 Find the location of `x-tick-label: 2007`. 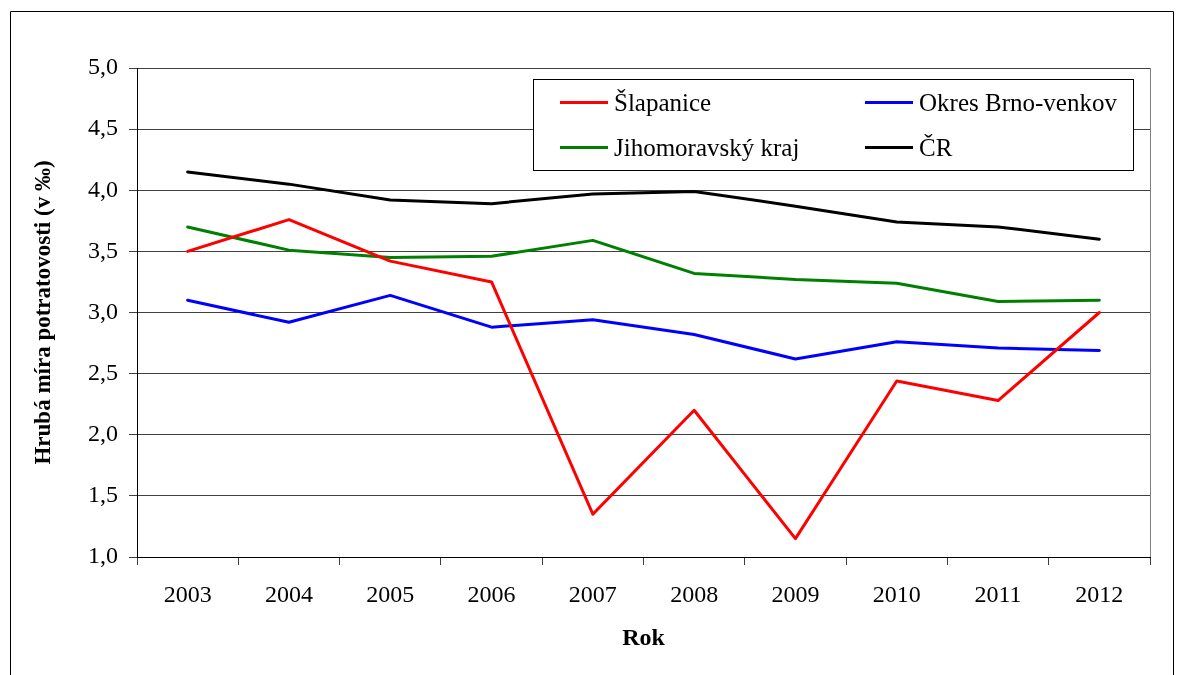

x-tick-label: 2007 is located at coordinates (592, 593).